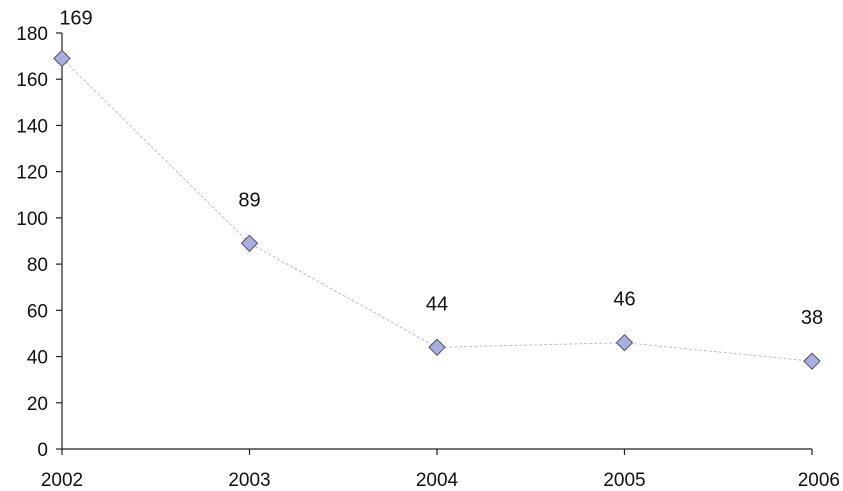  What do you see at coordinates (437, 304) in the screenshot?
I see `data-label: 44` at bounding box center [437, 304].